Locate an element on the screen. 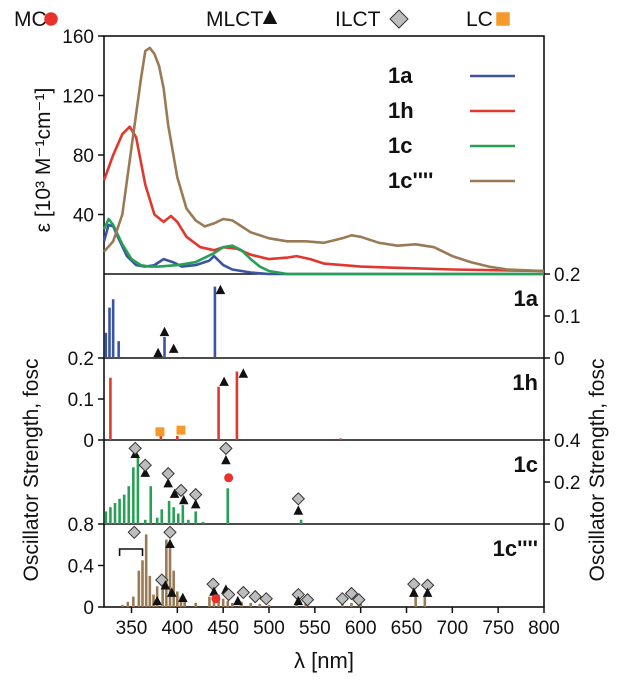 The image size is (624, 680). group-bracket is located at coordinates (131, 552).